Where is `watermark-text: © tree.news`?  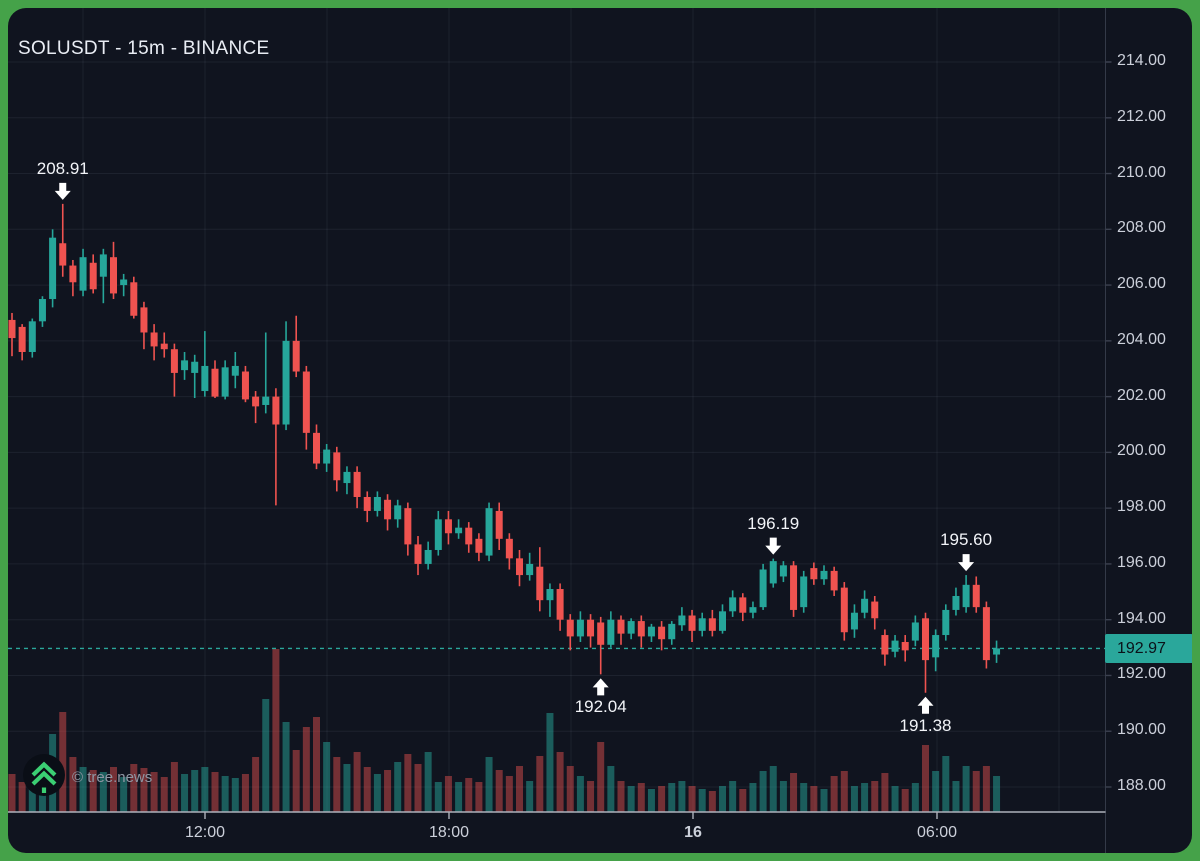
watermark-text: © tree.news is located at coordinates (112, 777).